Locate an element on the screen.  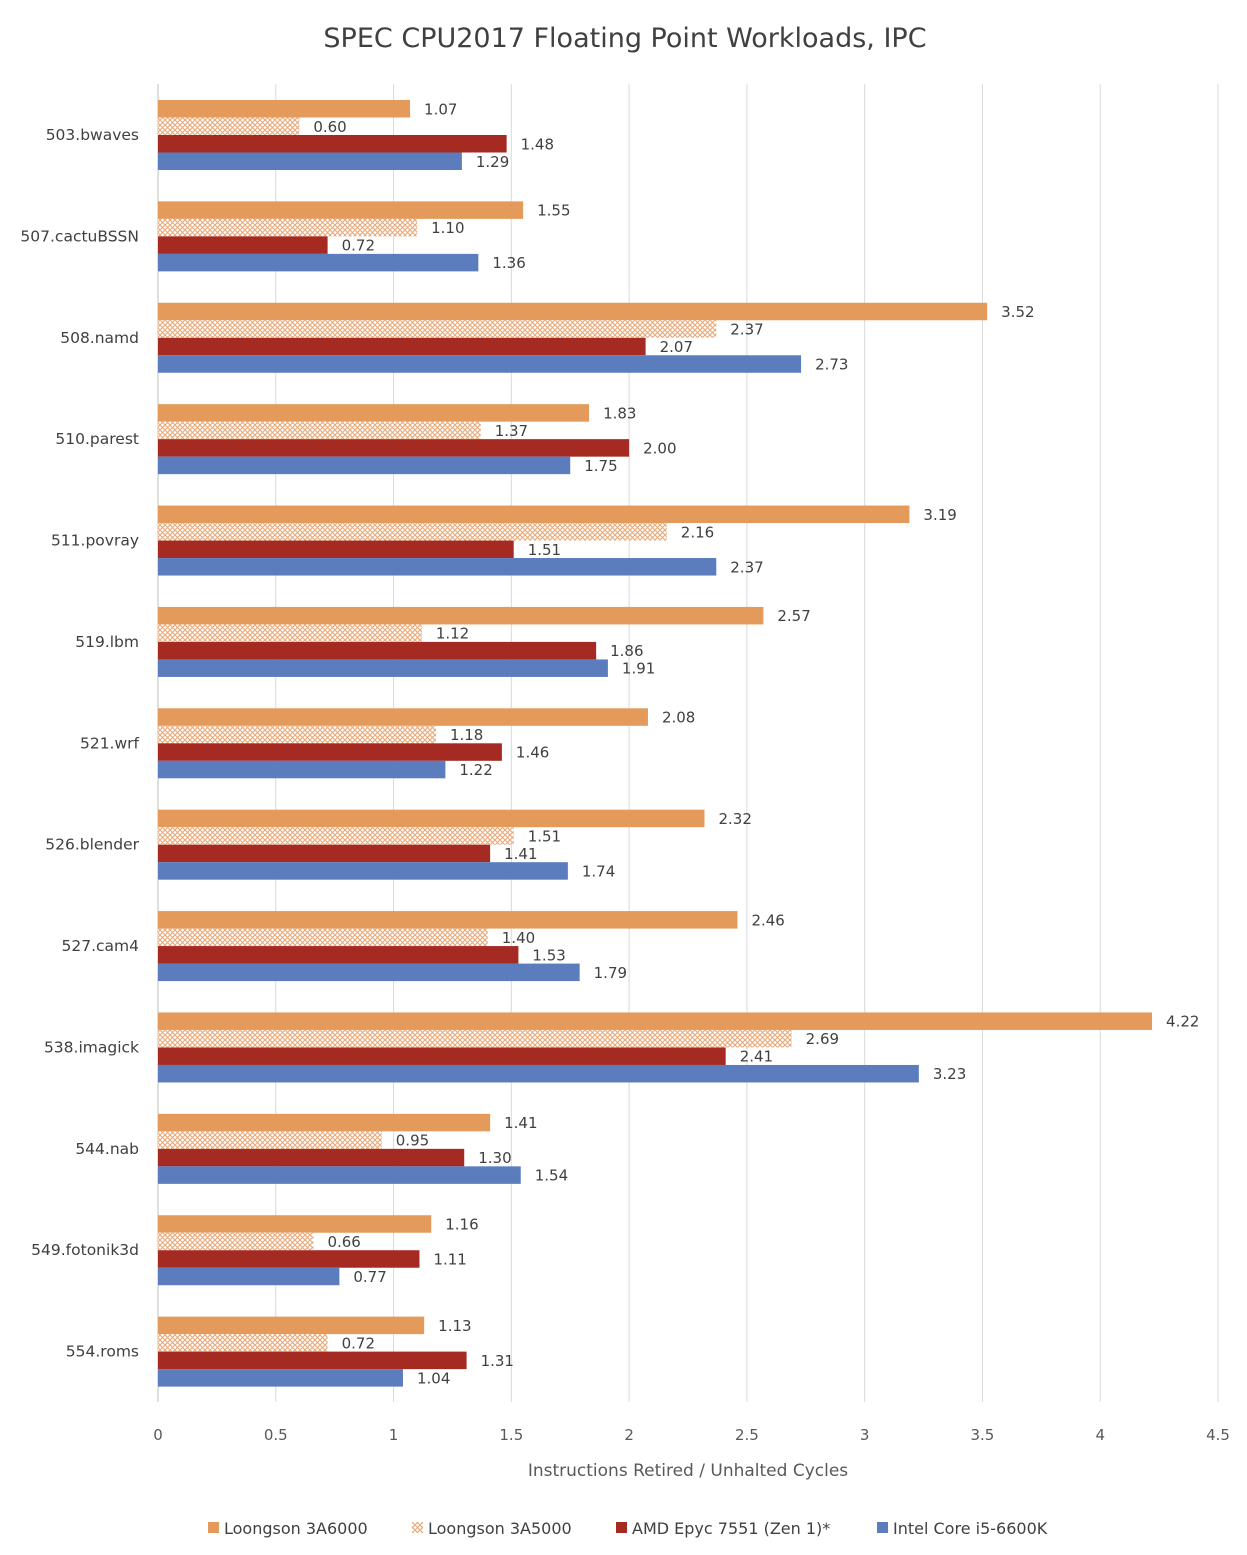
x-tick-label: 3.5 is located at coordinates (983, 1435).